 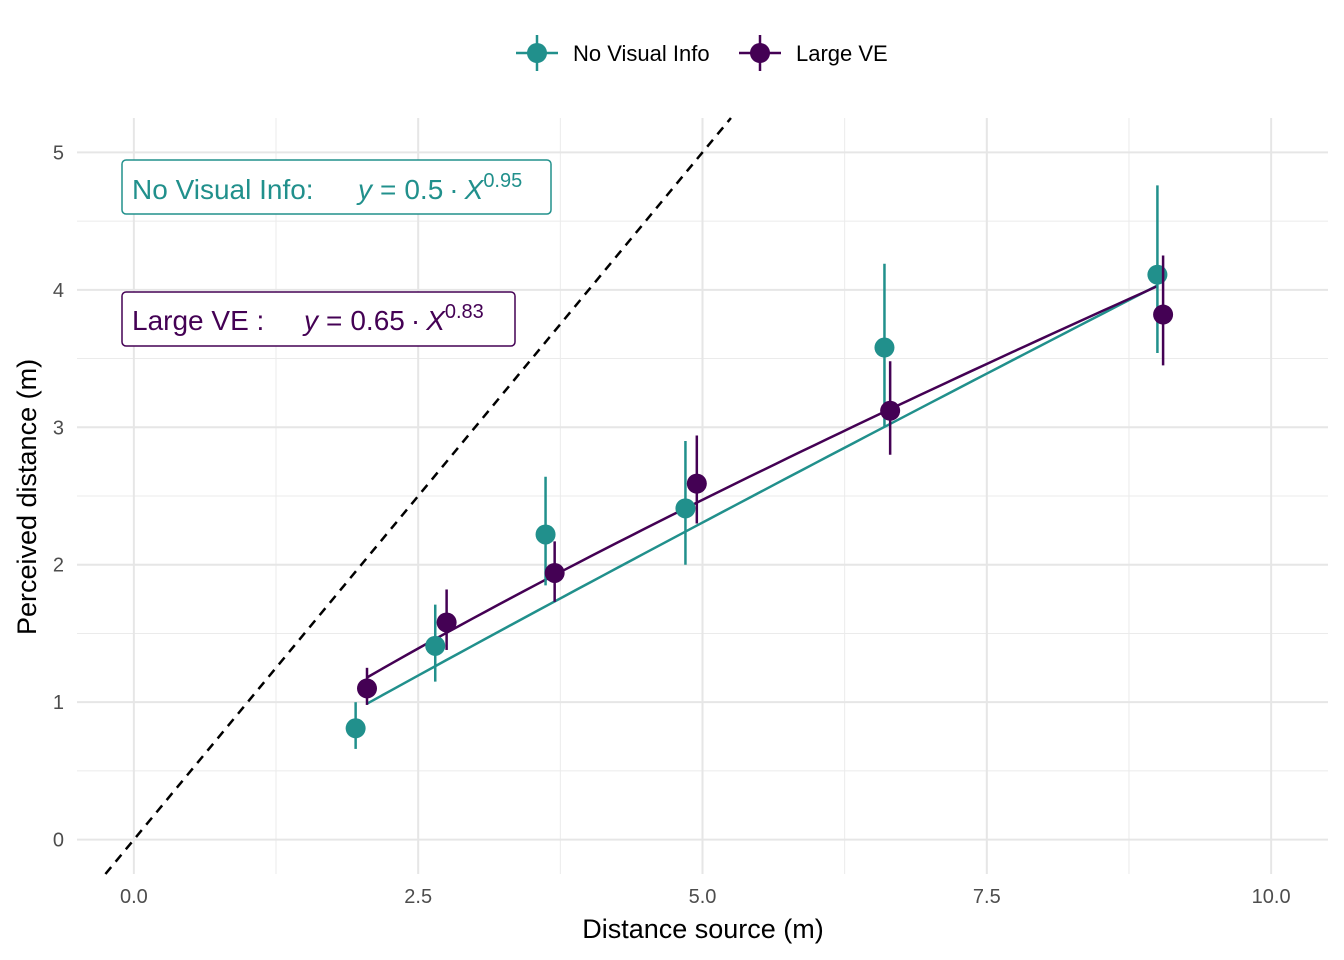 I want to click on x-tick-label: 2.5, so click(x=418, y=897).